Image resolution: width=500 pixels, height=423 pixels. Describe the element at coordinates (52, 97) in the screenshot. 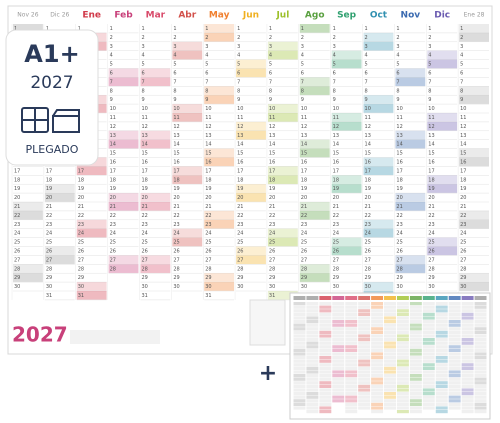

I see `badge: A1+ 2027 PLEGADO` at that location.